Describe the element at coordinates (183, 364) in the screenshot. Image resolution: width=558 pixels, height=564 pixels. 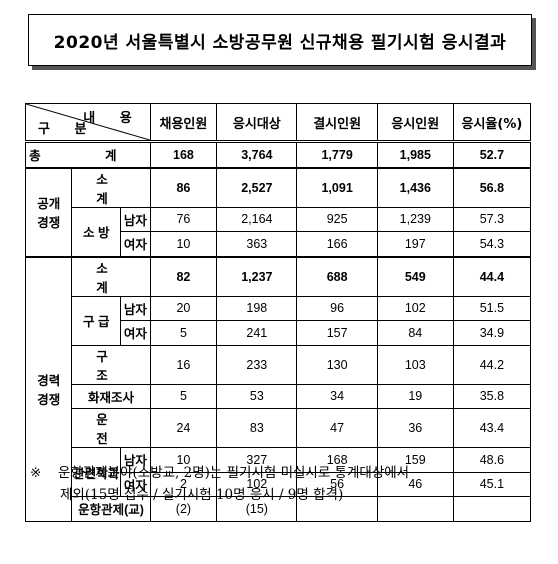
I see `table-cell: 16` at that location.